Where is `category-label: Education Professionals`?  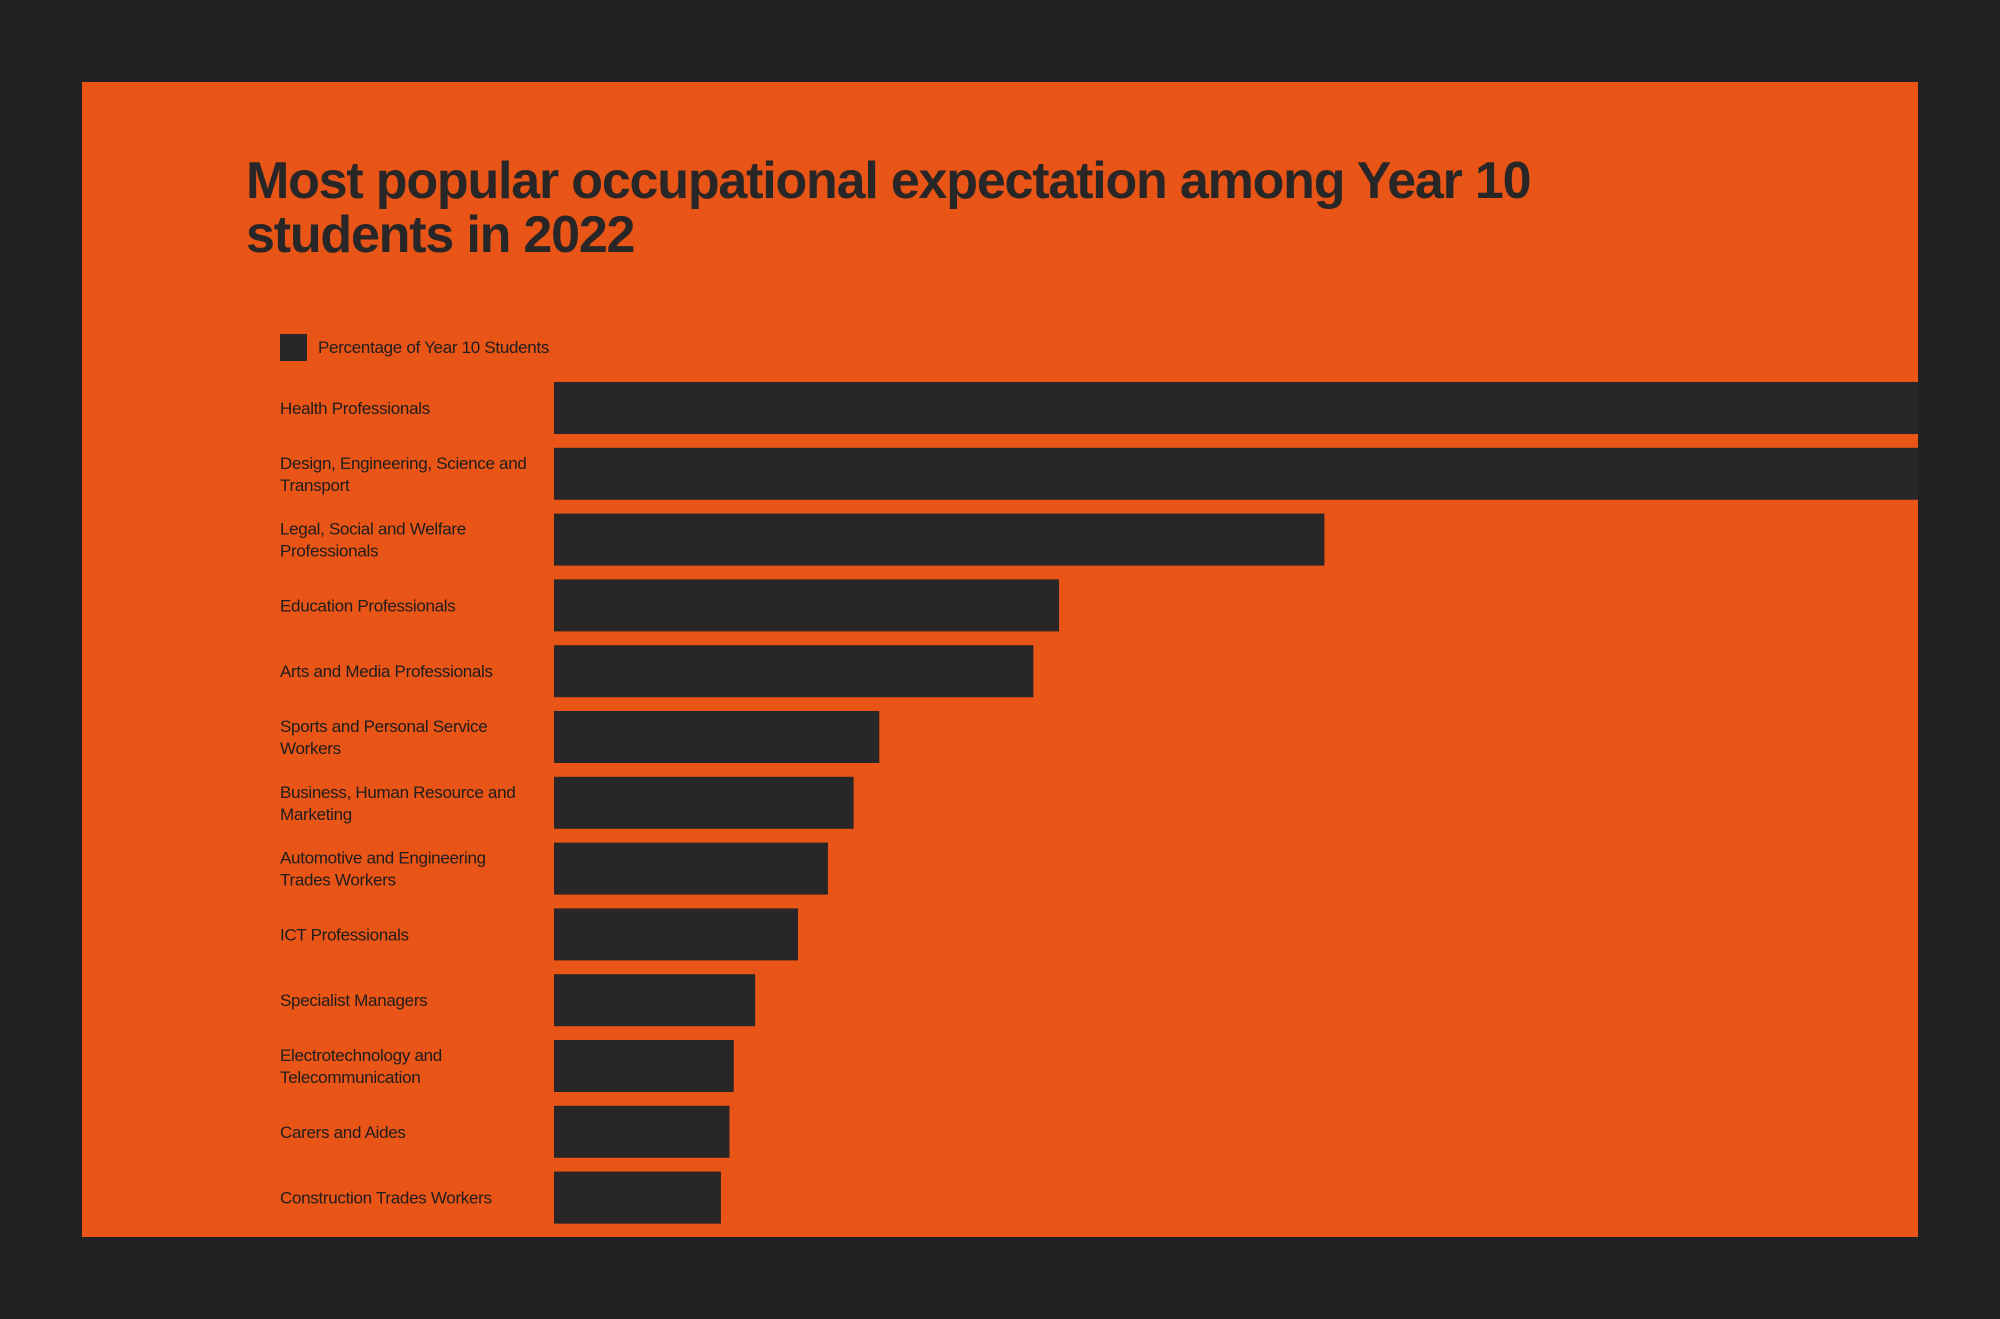
category-label: Education Professionals is located at coordinates (368, 605).